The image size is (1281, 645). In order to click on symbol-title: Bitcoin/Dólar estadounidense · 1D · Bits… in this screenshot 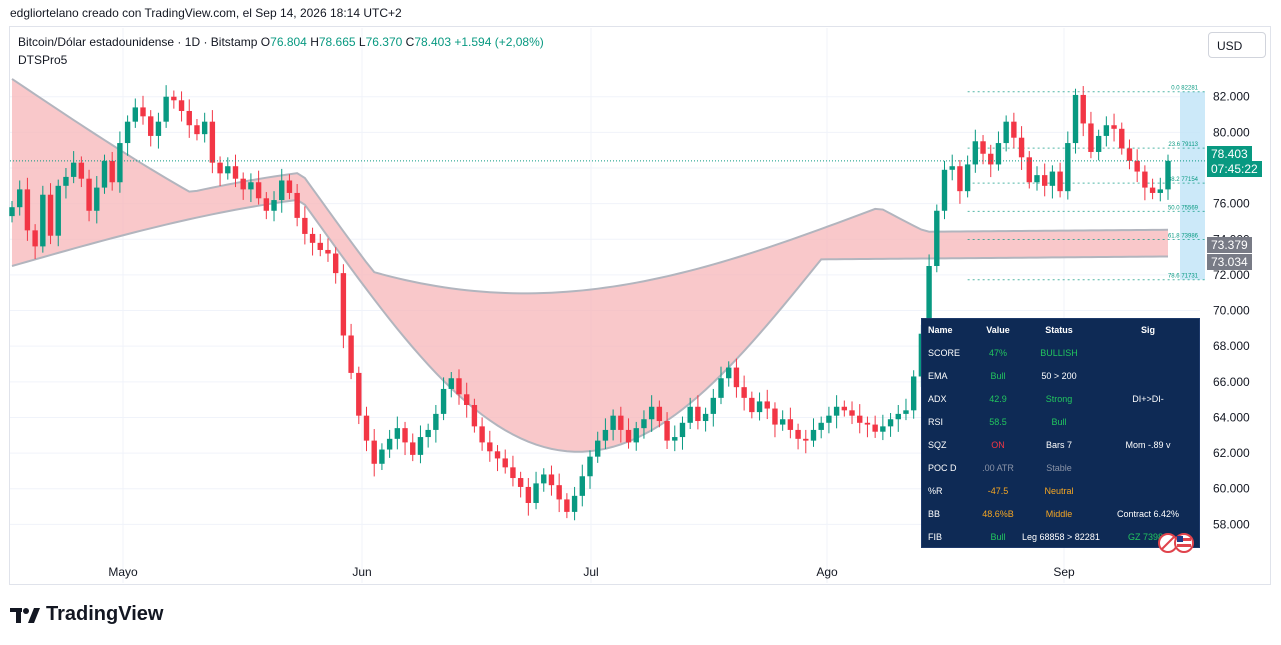, I will do `click(138, 42)`.